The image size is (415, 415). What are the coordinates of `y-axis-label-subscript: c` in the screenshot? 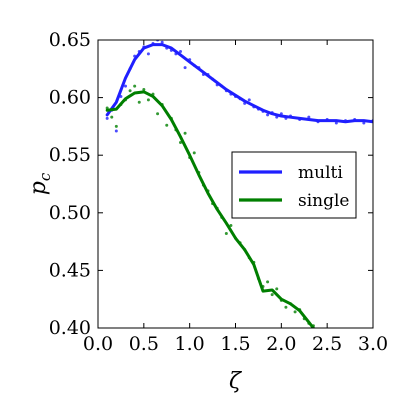 It's located at (45, 176).